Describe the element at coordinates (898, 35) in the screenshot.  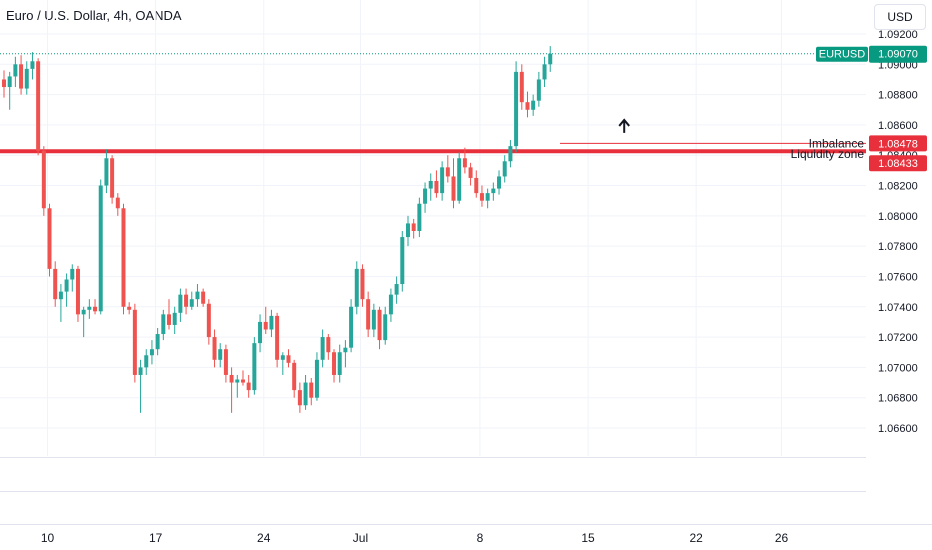
I see `price-tick-label: 1.09200` at that location.